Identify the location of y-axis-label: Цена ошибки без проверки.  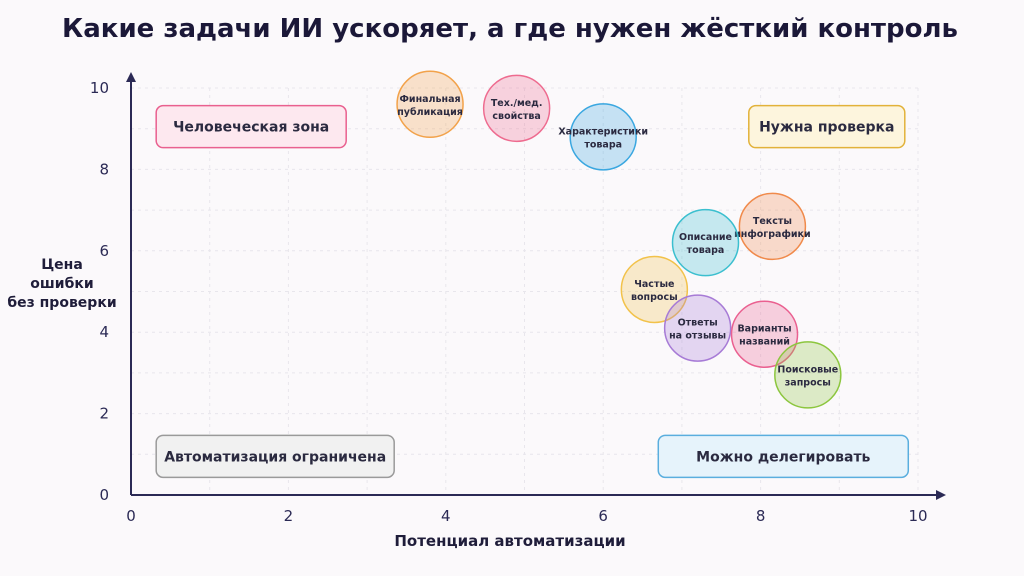
(62, 284).